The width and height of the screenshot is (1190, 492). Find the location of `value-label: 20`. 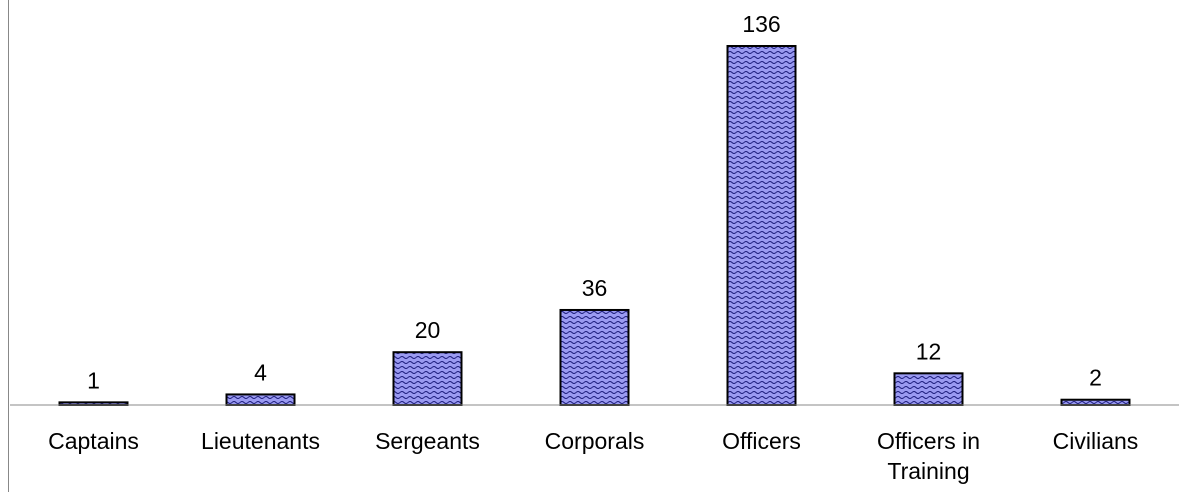

value-label: 20 is located at coordinates (428, 330).